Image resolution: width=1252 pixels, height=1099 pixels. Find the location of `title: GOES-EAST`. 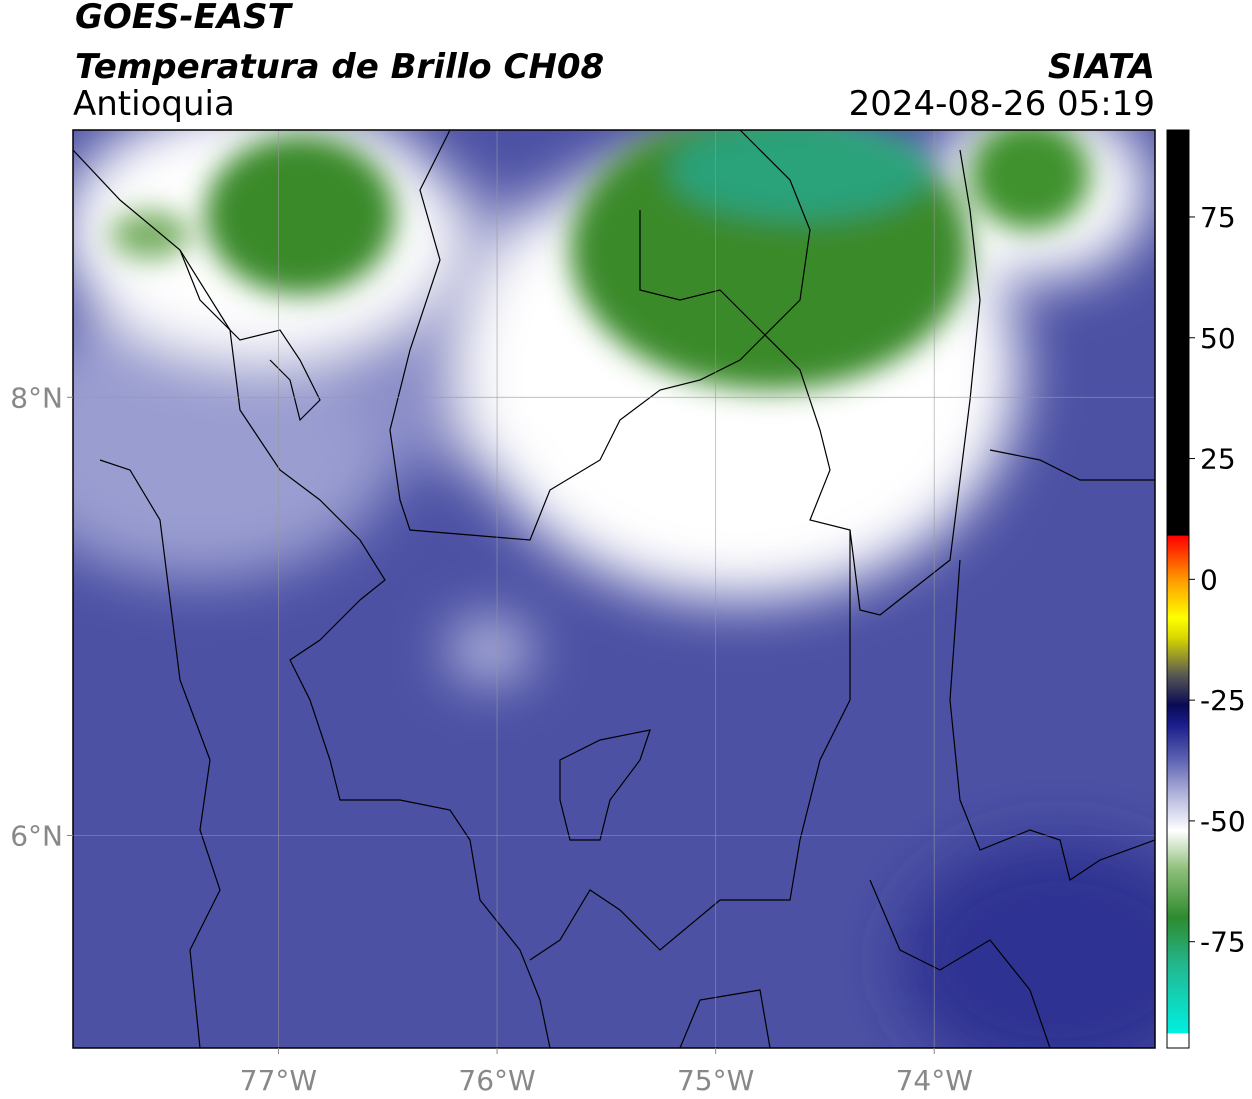

title: GOES-EAST is located at coordinates (184, 18).